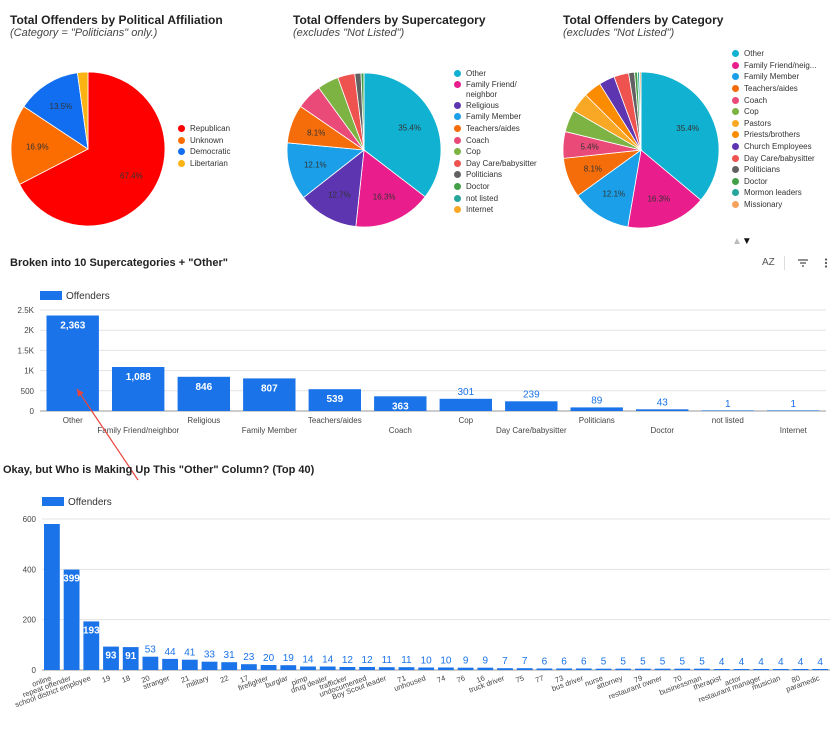 This screenshot has height=732, width=837. Describe the element at coordinates (269, 394) in the screenshot. I see `bar-family-member` at that location.